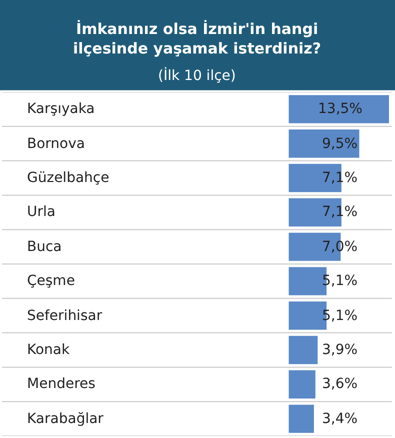  I want to click on y-tick-label: Güzelbahçe, so click(68, 178).